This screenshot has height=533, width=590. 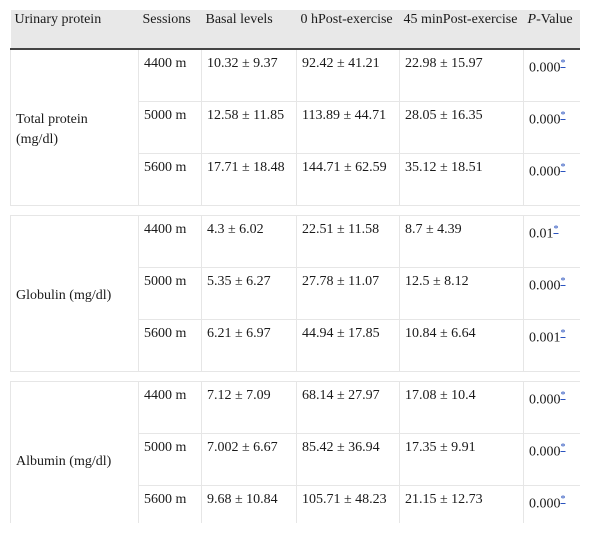 What do you see at coordinates (348, 241) in the screenshot?
I see `post-0h-cell: 22.51 ± 11.58` at bounding box center [348, 241].